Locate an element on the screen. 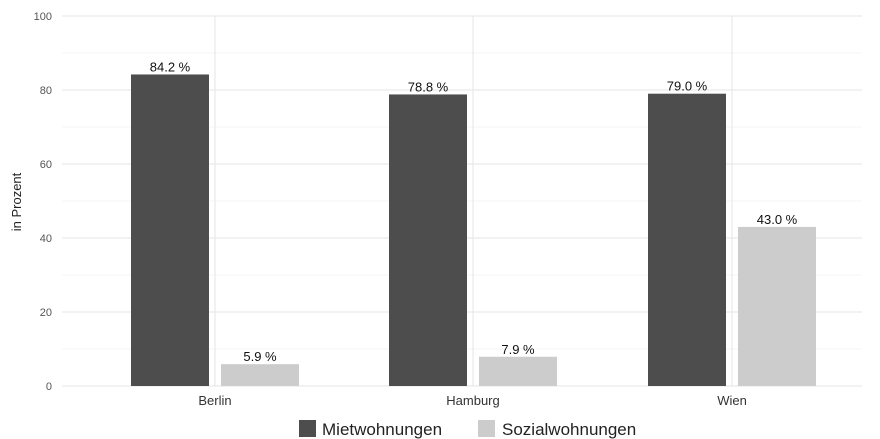  bar-mietwohnungen-hamburg is located at coordinates (428, 240).